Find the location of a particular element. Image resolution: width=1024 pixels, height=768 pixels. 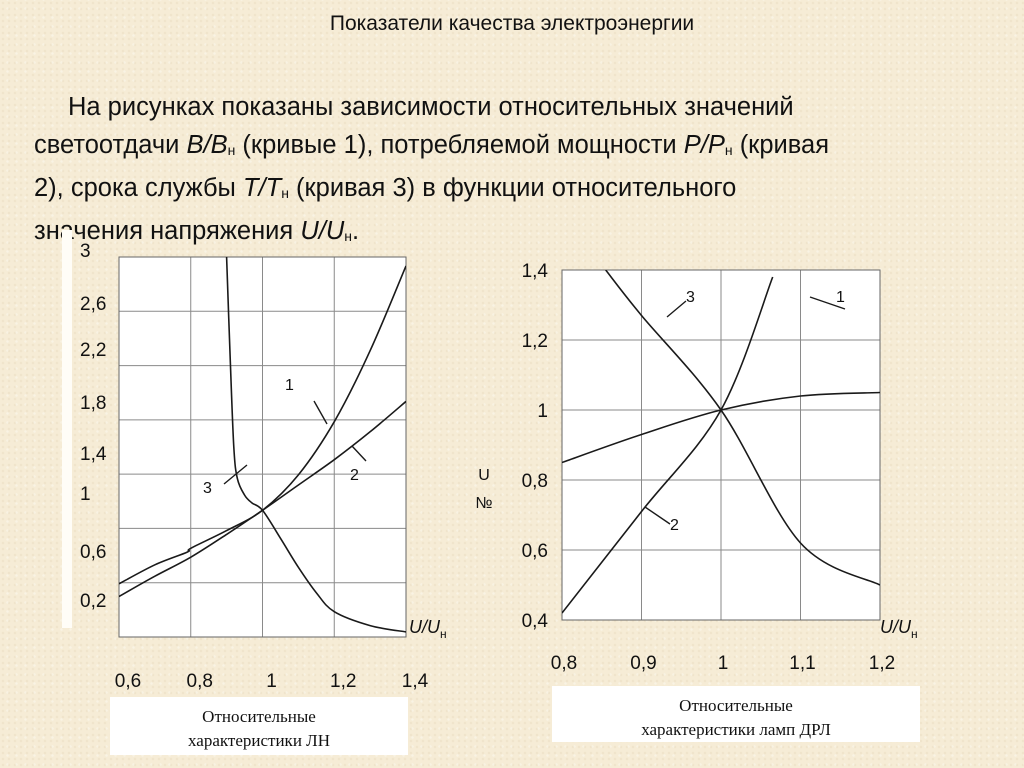

slide-title: Показатели качества электроэнергии is located at coordinates (512, 23).